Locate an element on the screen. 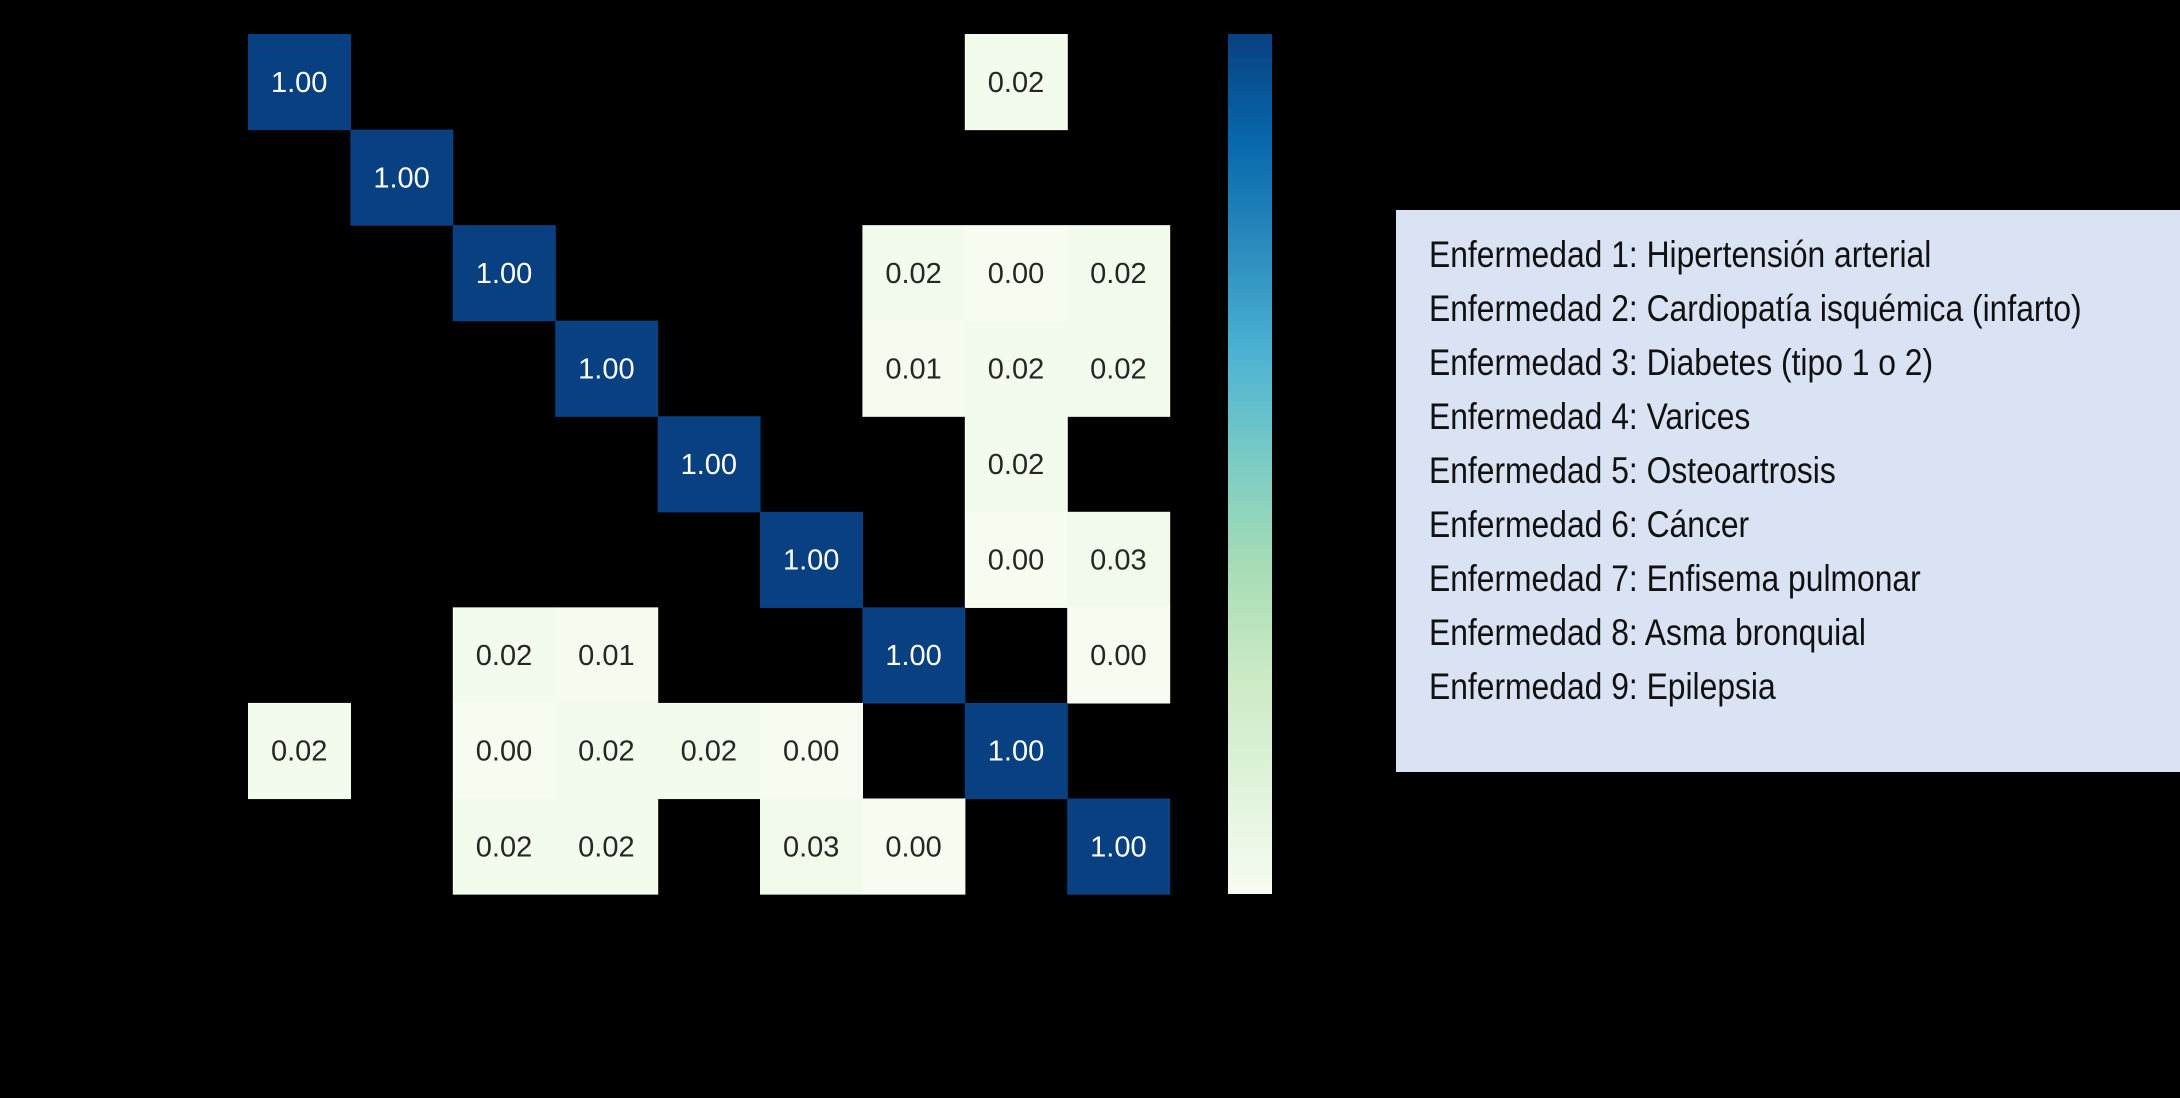 This screenshot has height=1098, width=2180. cell-label-r1-c8: 0.02 is located at coordinates (1016, 83).